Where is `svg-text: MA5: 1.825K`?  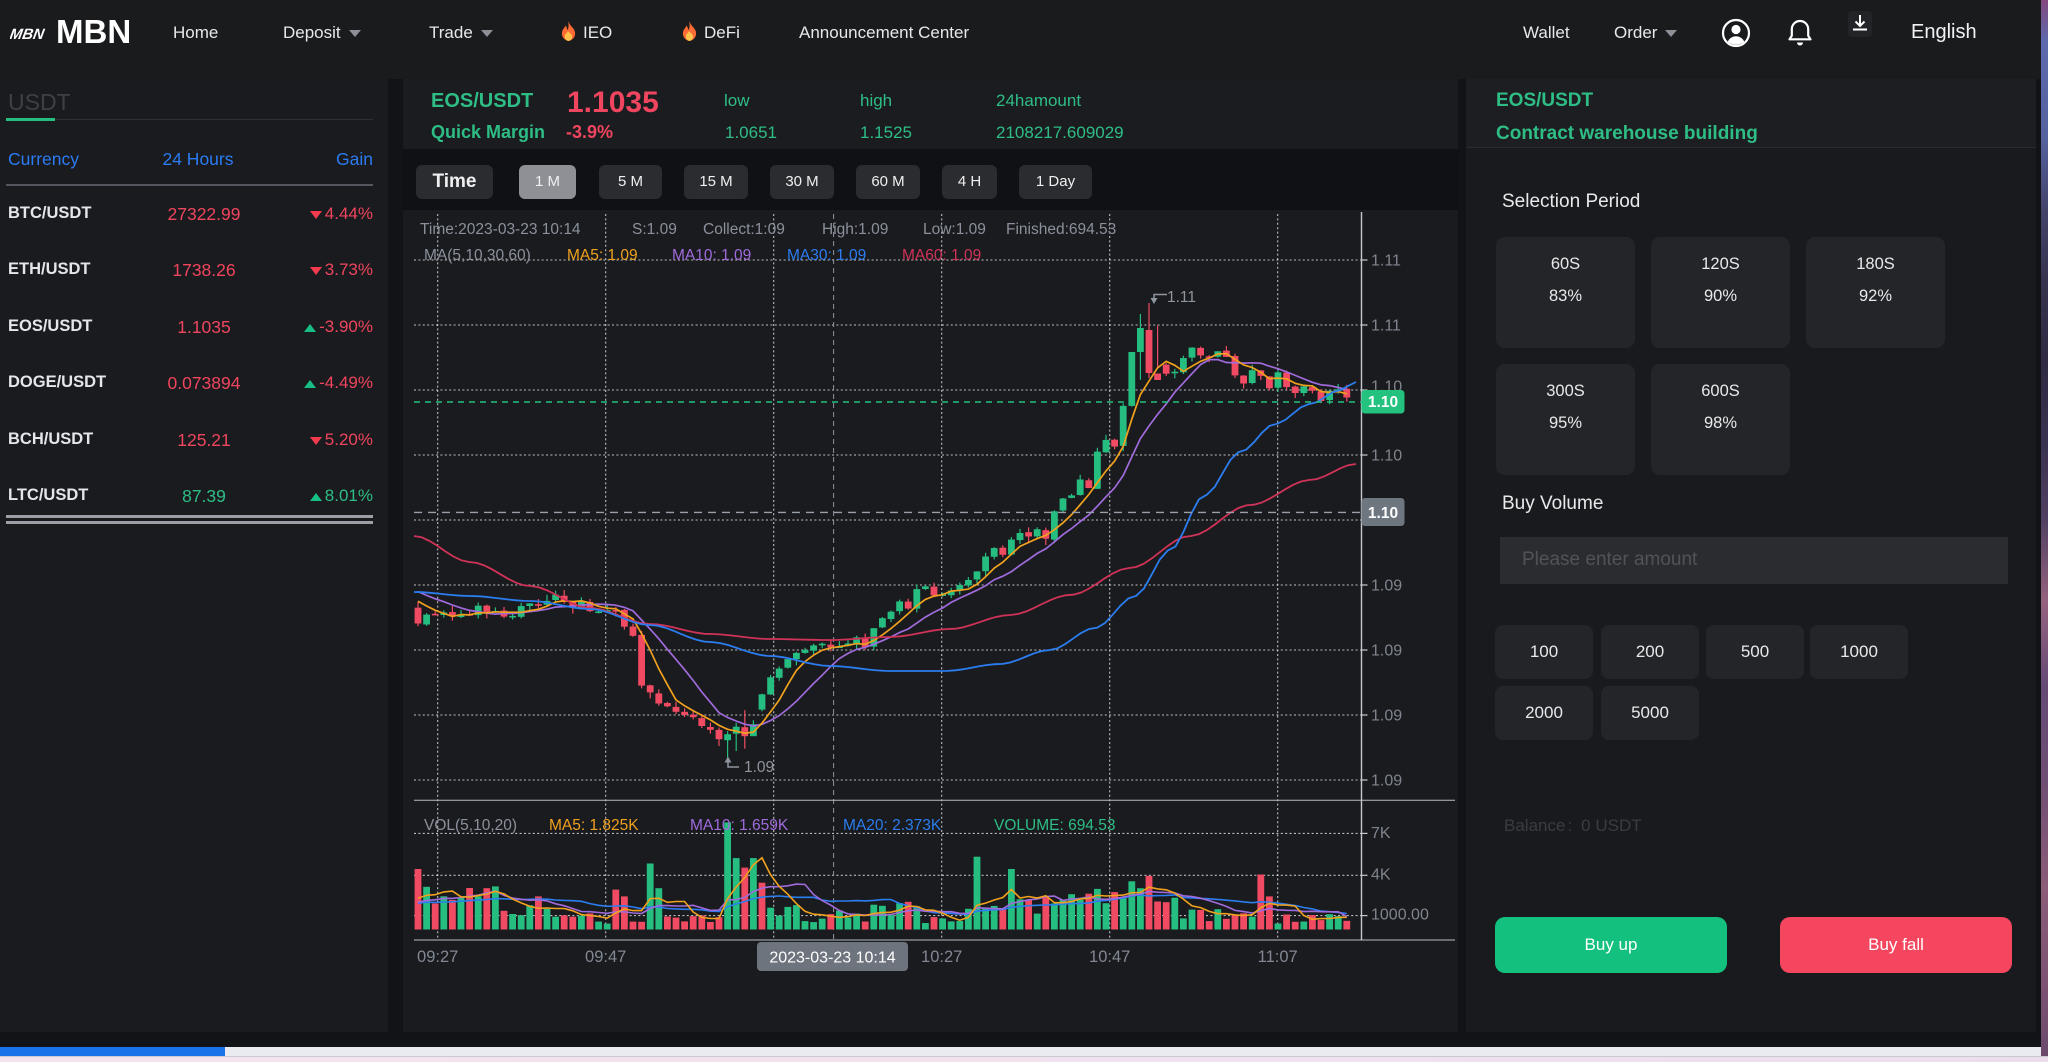 svg-text: MA5: 1.825K is located at coordinates (594, 825).